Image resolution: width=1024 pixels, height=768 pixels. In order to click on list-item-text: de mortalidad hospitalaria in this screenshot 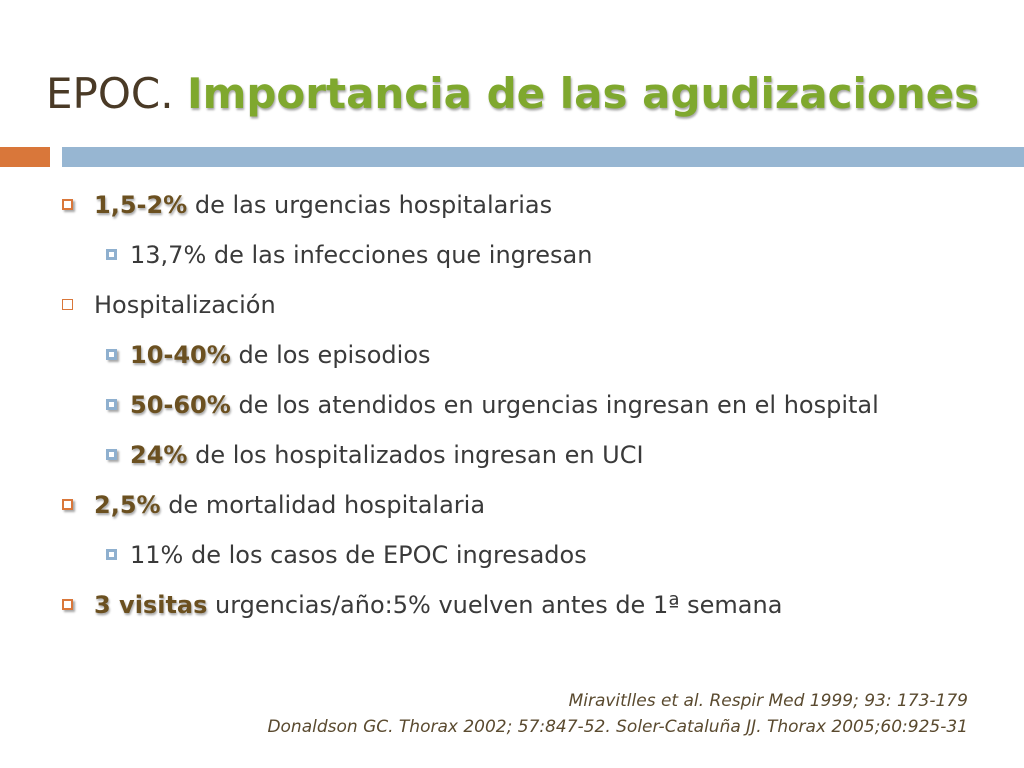, I will do `click(323, 505)`.